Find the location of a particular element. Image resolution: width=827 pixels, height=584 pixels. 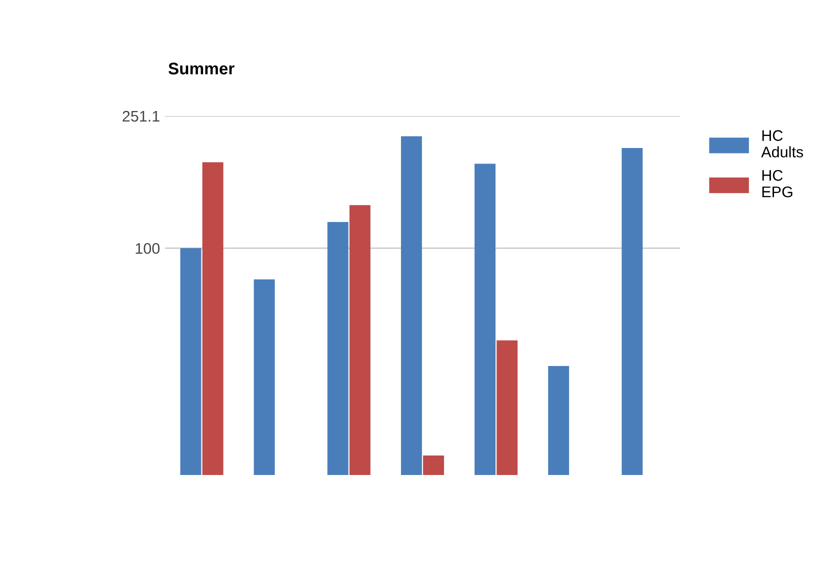

legend-label: HC Adults is located at coordinates (782, 144).